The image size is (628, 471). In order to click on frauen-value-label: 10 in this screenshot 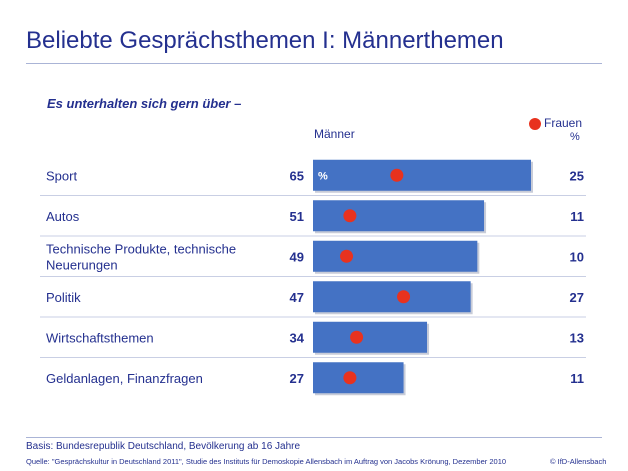, I will do `click(577, 256)`.